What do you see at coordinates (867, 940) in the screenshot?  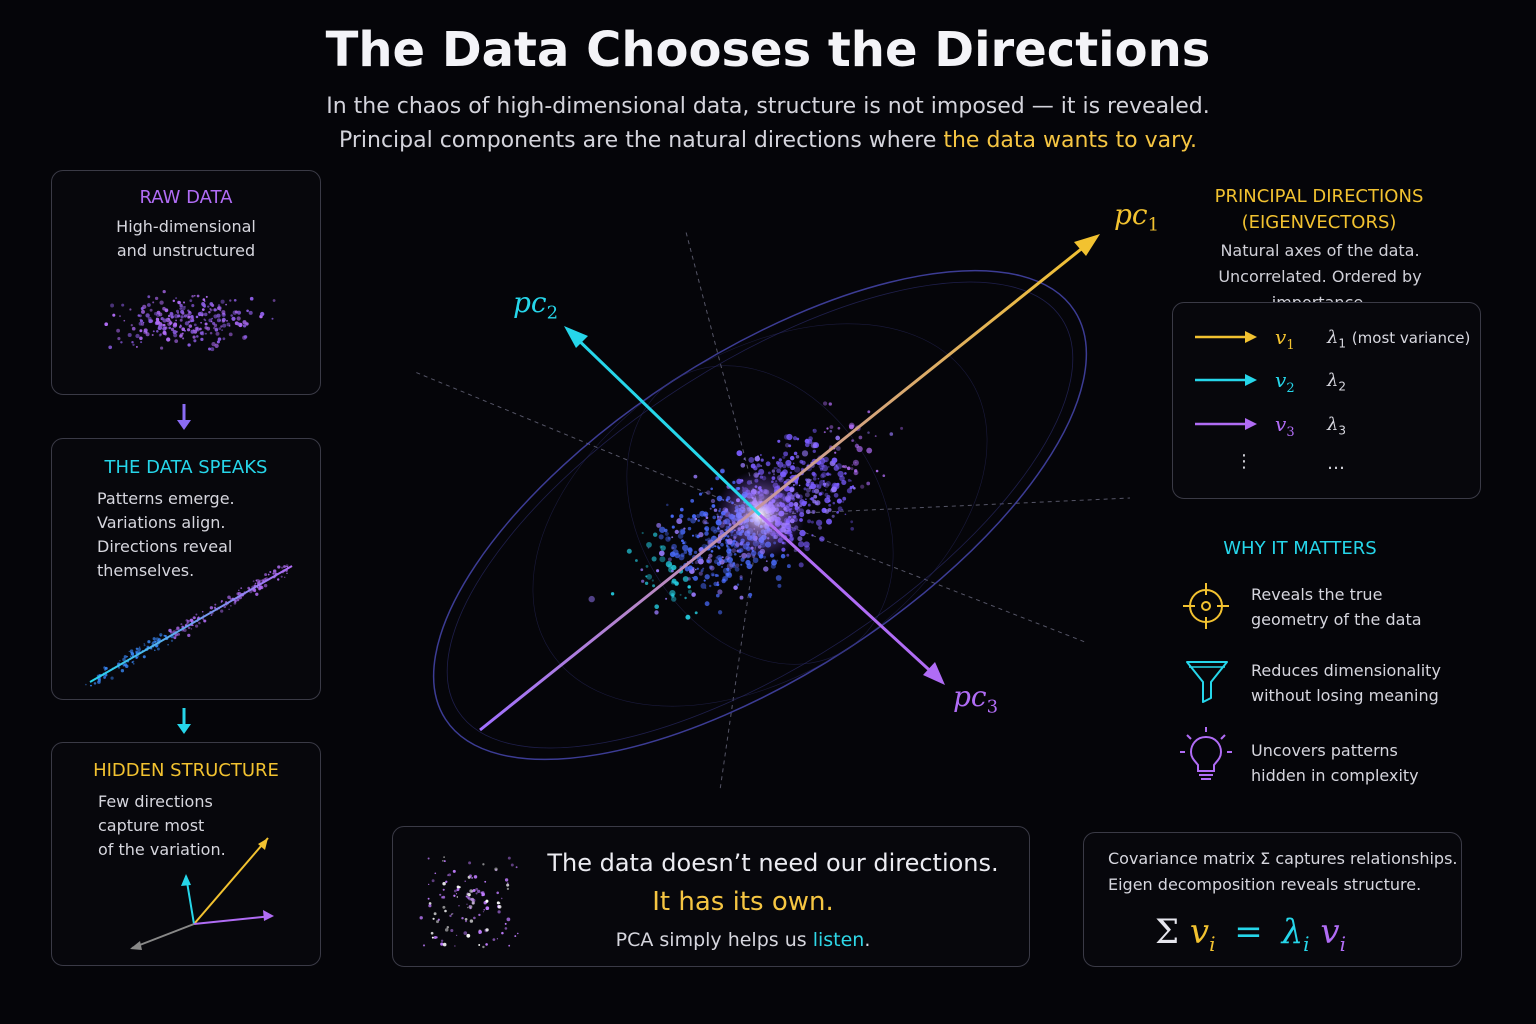 I see `quote-line-3-period: .` at bounding box center [867, 940].